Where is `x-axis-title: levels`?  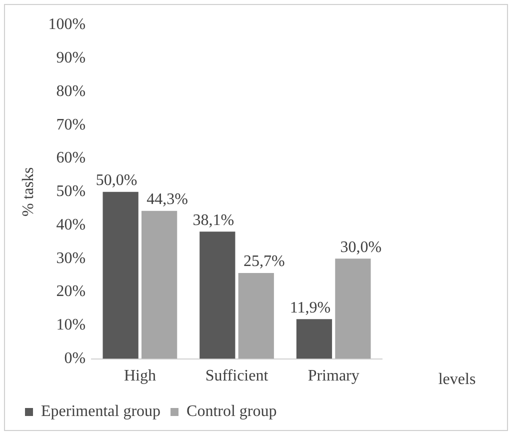 x-axis-title: levels is located at coordinates (457, 379).